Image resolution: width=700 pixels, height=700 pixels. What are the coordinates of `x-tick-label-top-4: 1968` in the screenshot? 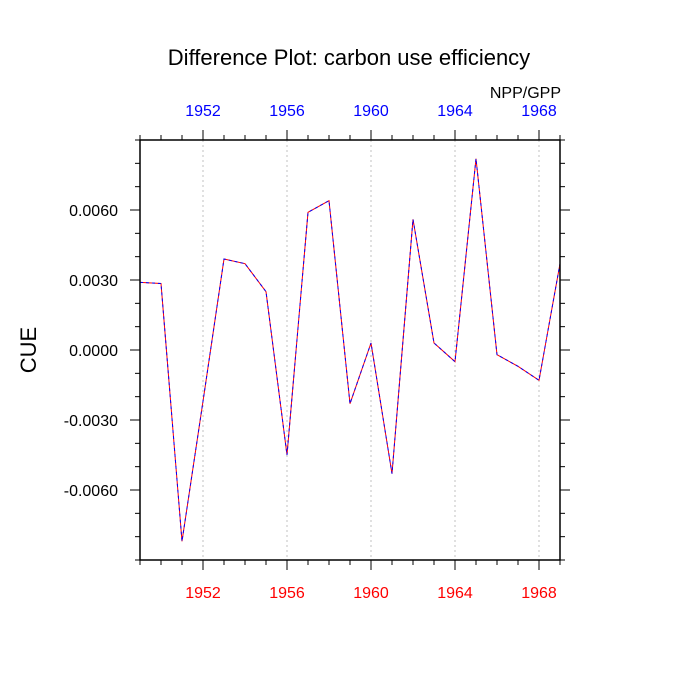 It's located at (539, 111).